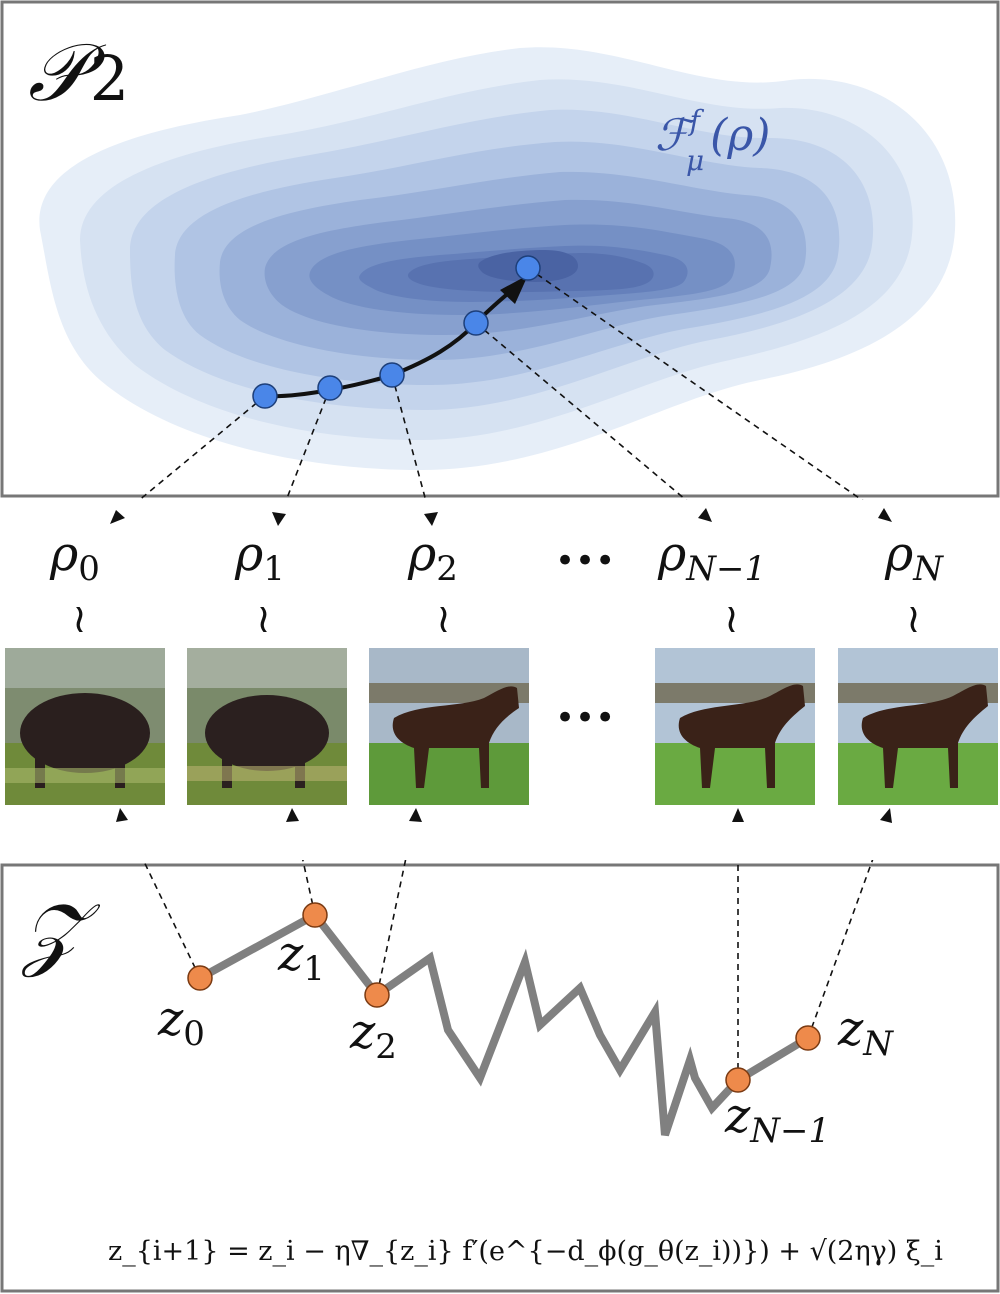 The image size is (1000, 1294). What do you see at coordinates (181, 1022) in the screenshot?
I see `z-label-0: z0` at bounding box center [181, 1022].